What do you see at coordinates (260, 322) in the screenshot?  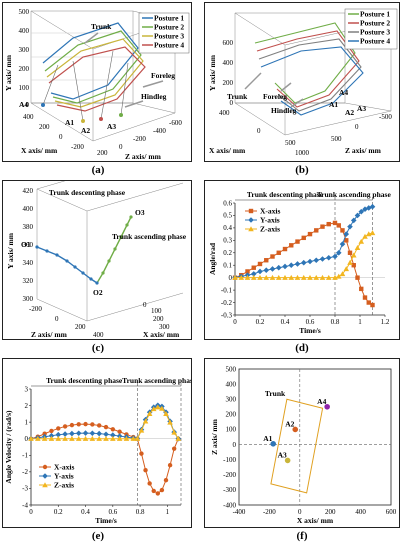 I see `x-tick-label: 0.2` at bounding box center [260, 322].